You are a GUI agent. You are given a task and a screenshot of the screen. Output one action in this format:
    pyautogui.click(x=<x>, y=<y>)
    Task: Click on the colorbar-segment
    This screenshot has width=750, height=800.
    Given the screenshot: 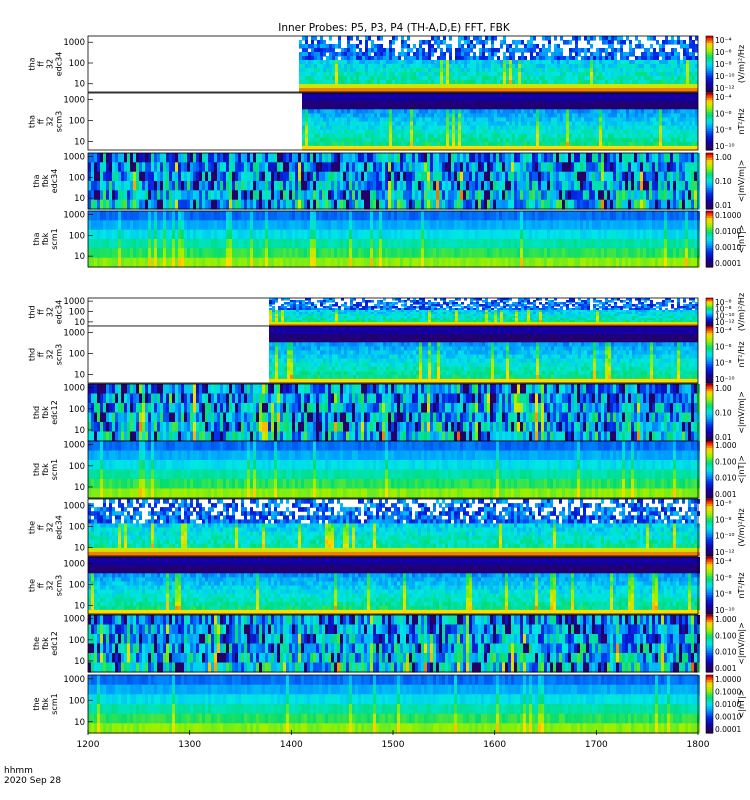 What is the action you would take?
    pyautogui.click(x=709, y=123)
    